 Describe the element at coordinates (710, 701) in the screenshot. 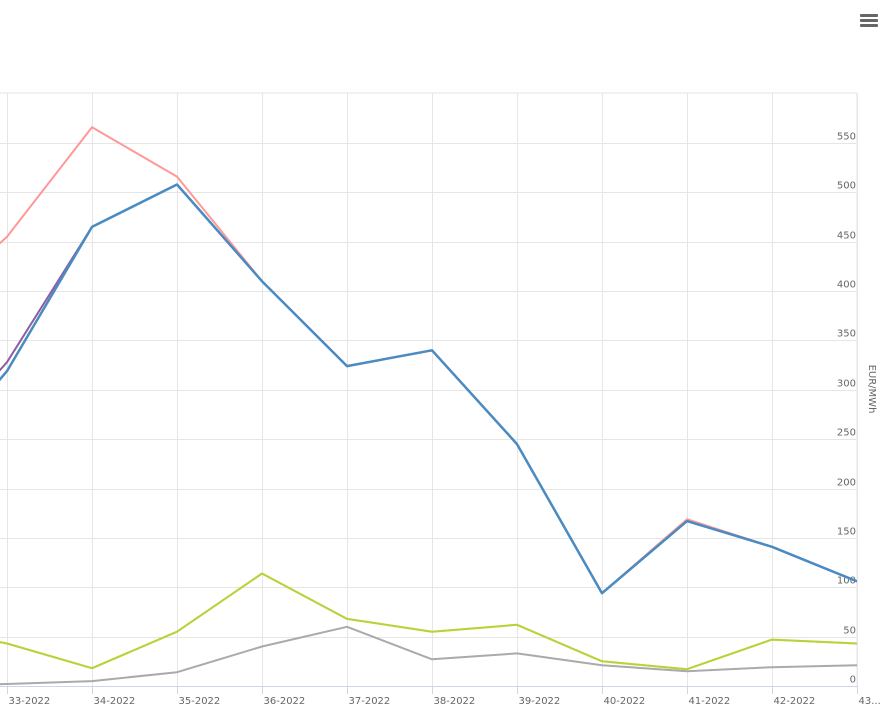

I see `x-tick-label: 41-2022` at that location.